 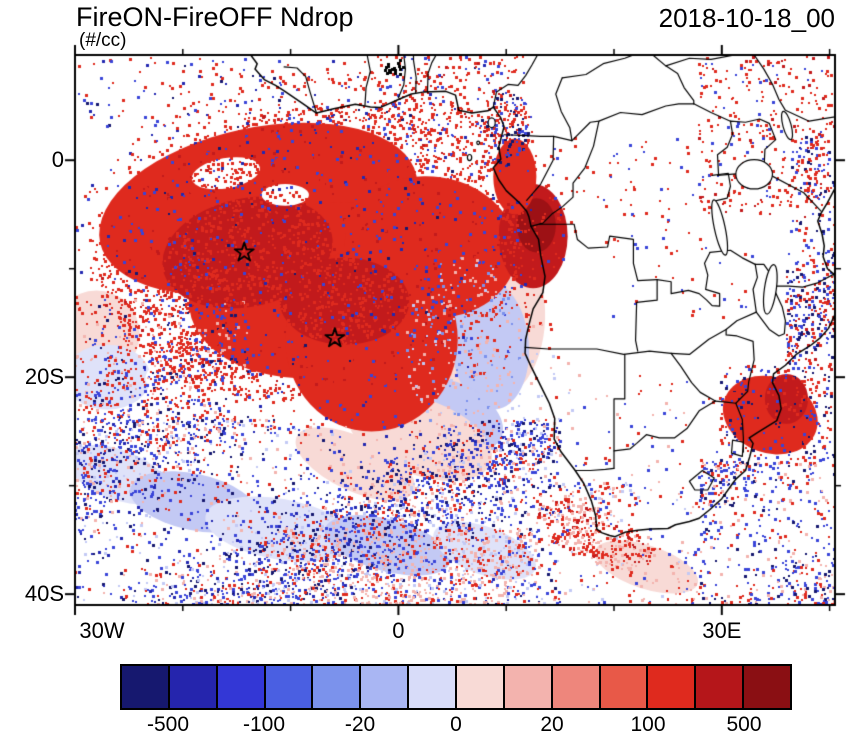 I want to click on colorbar-tick-label: 0, so click(x=456, y=724).